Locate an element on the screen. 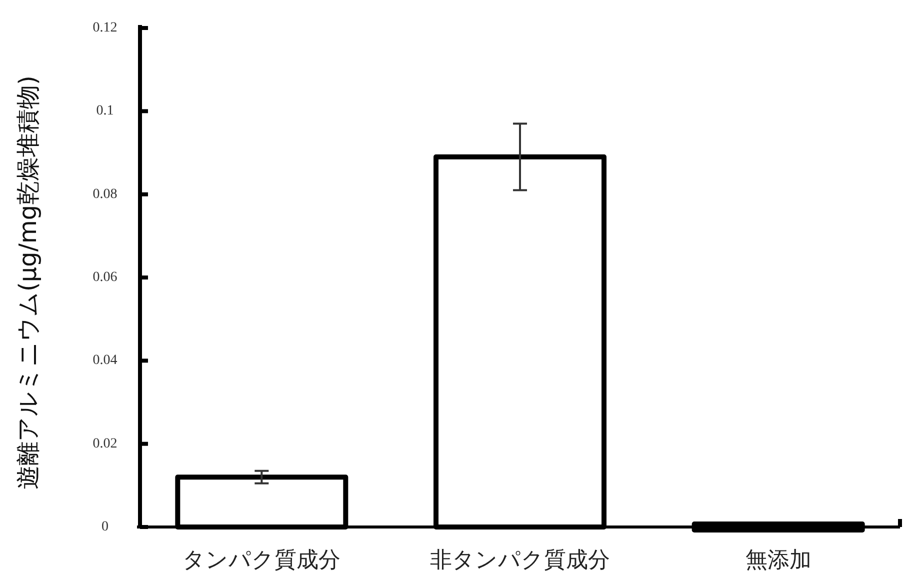 This screenshot has width=906, height=584. y-axis-title: 遊離アルミニウム(μg/mg乾燥堆積物) is located at coordinates (28, 283).